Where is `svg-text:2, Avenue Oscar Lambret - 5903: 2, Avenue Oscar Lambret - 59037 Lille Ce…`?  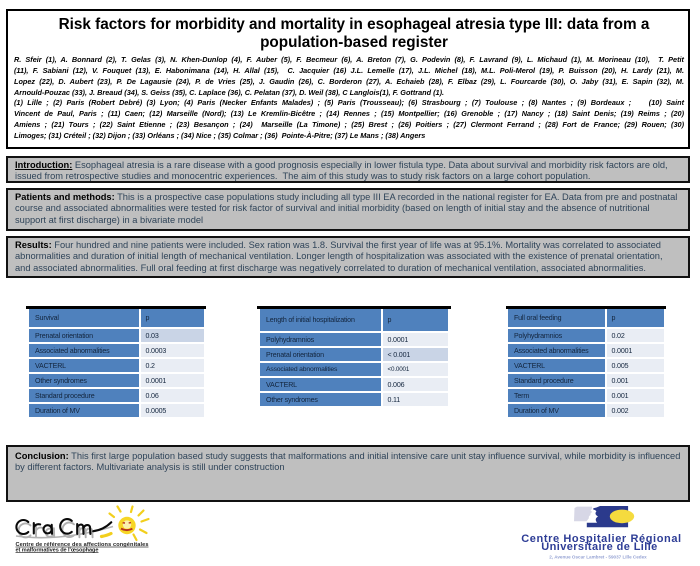
svg-text:2, Avenue Oscar Lambret - 5903: 2, Avenue Oscar Lambret - 59037 Lille Ce… is located at coordinates (598, 557).